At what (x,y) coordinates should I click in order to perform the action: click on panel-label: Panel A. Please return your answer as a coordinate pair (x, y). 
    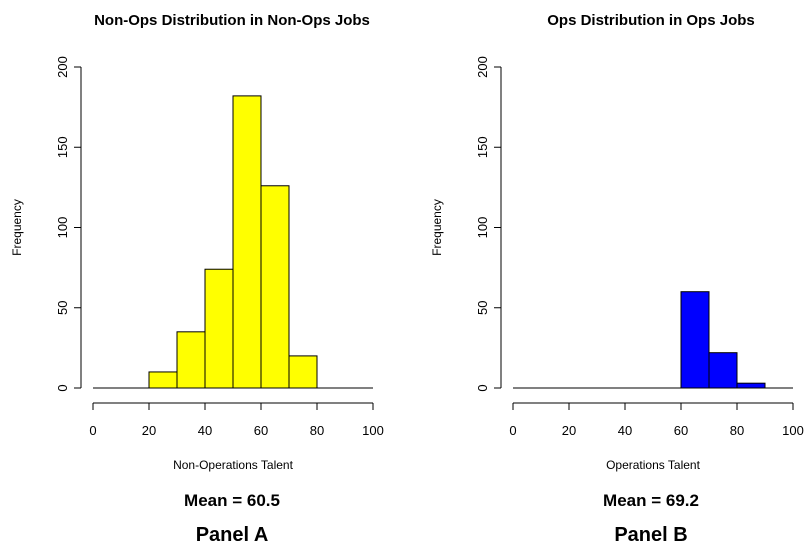
    Looking at the image, I should click on (232, 535).